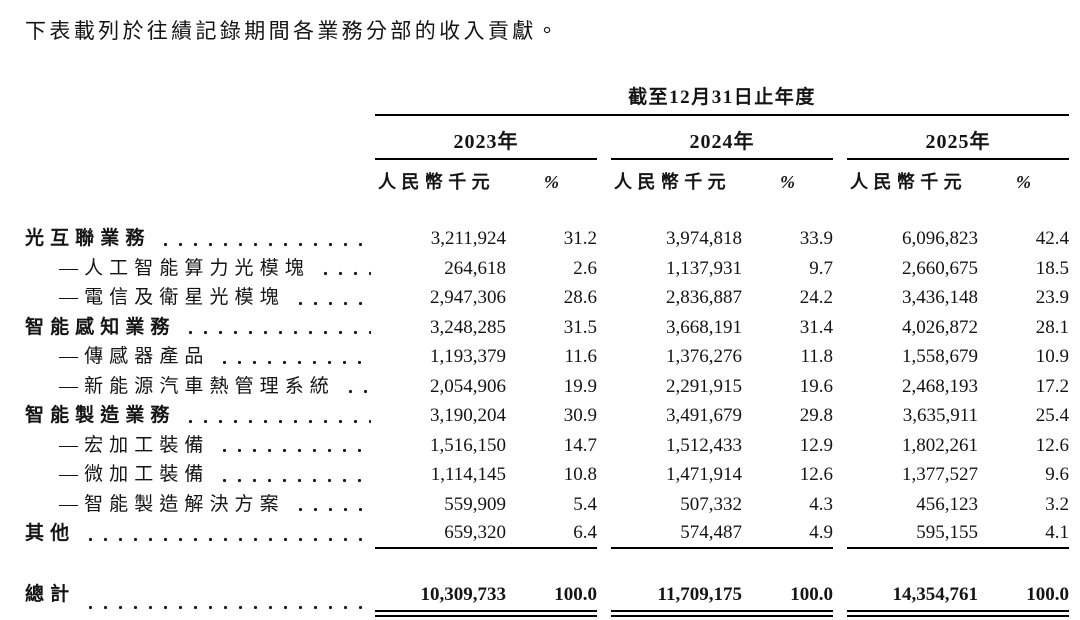  Describe the element at coordinates (436, 182) in the screenshot. I see `unit-header-2023: 人民幣千元` at that location.